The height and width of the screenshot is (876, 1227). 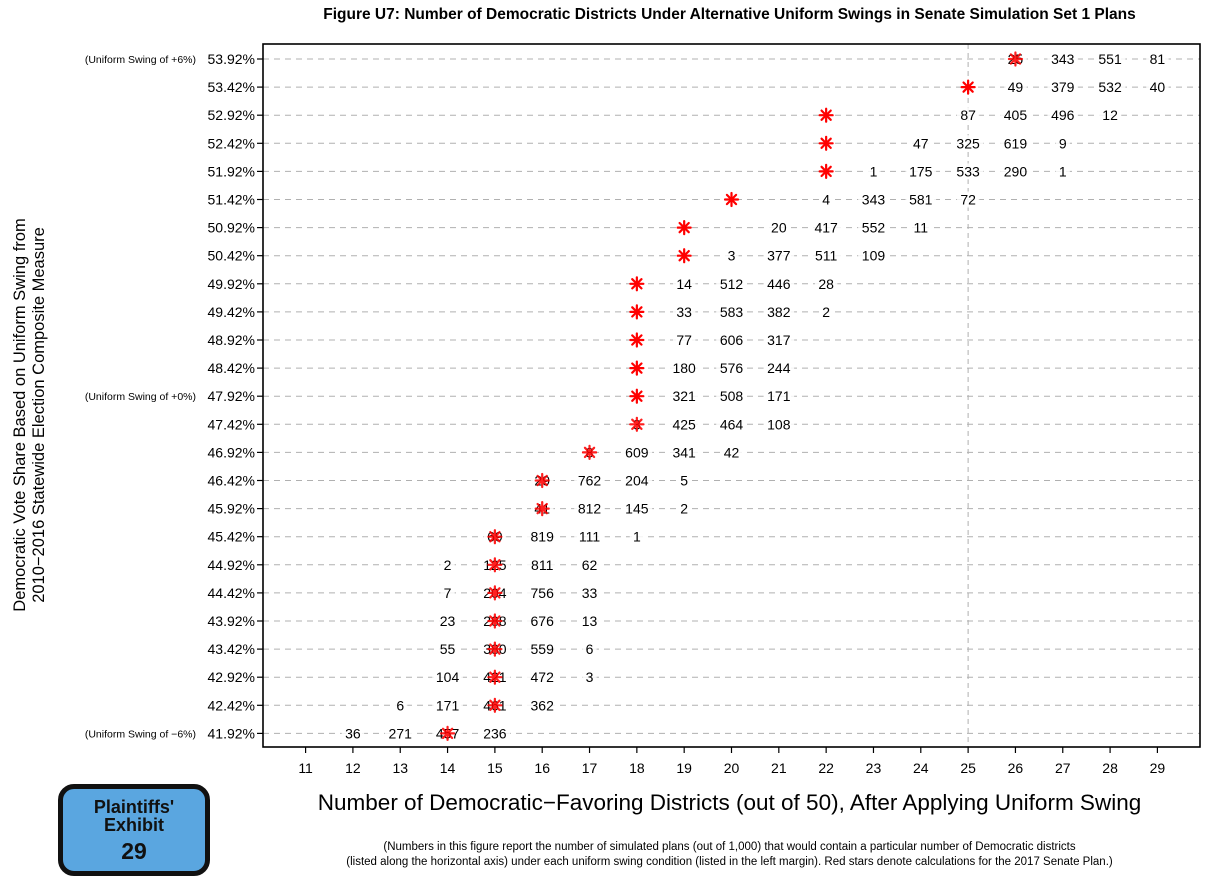 What do you see at coordinates (590, 768) in the screenshot?
I see `x-tick-label: 17` at bounding box center [590, 768].